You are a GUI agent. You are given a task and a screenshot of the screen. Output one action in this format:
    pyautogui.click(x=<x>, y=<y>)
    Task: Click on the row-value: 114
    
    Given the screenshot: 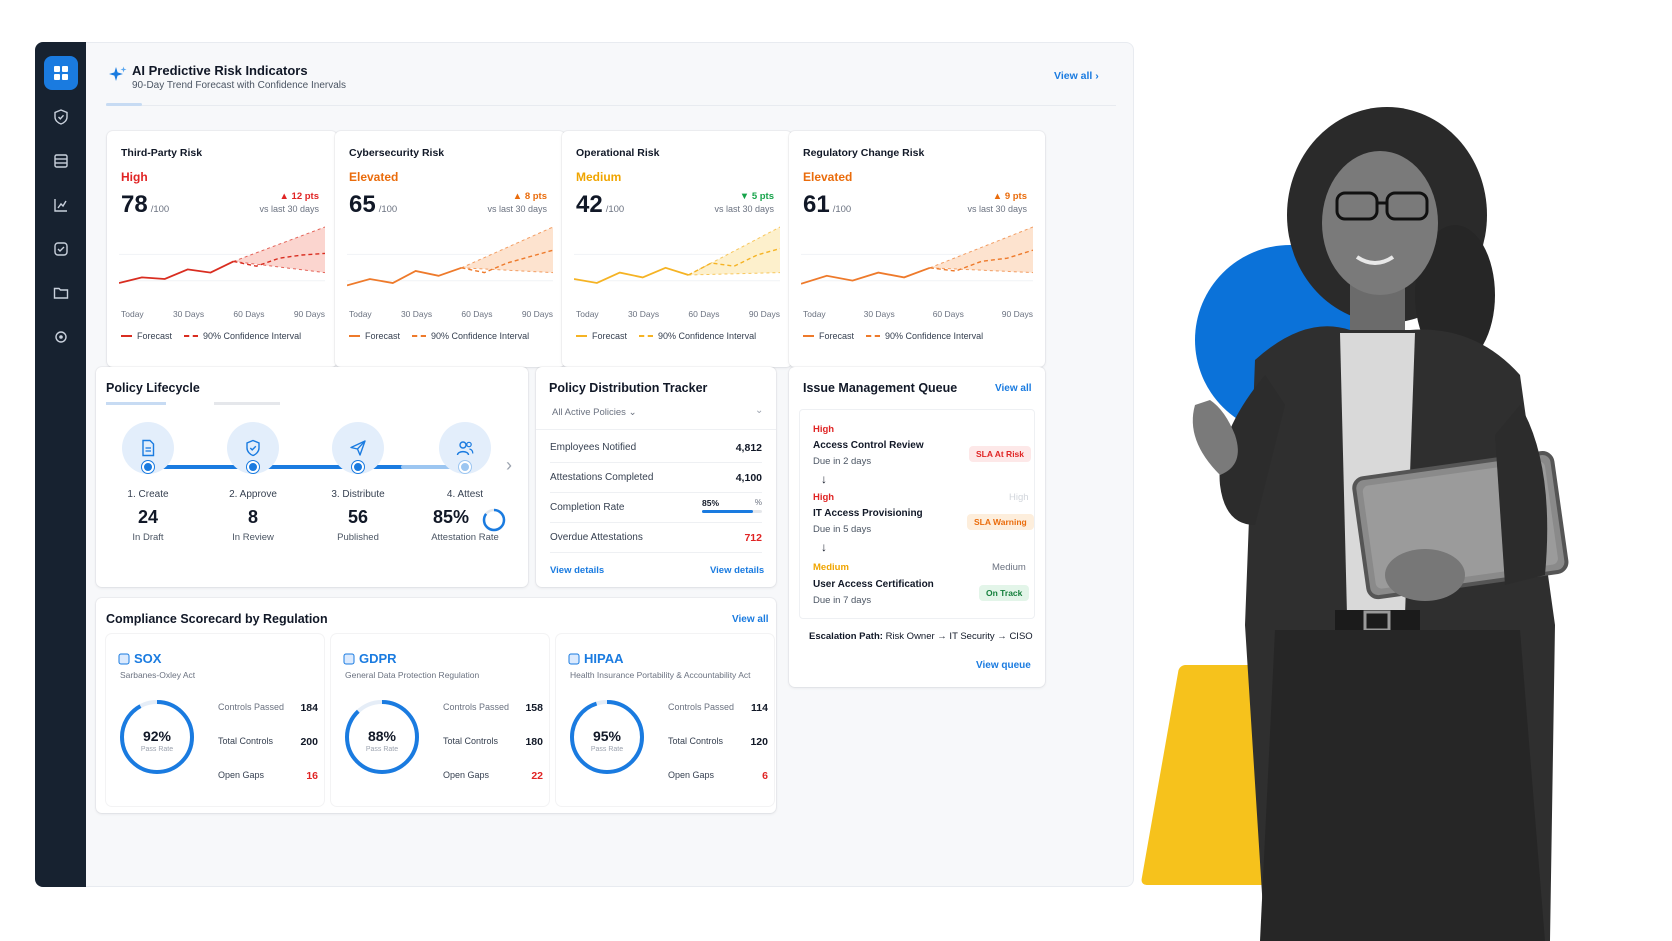 What is the action you would take?
    pyautogui.click(x=759, y=708)
    